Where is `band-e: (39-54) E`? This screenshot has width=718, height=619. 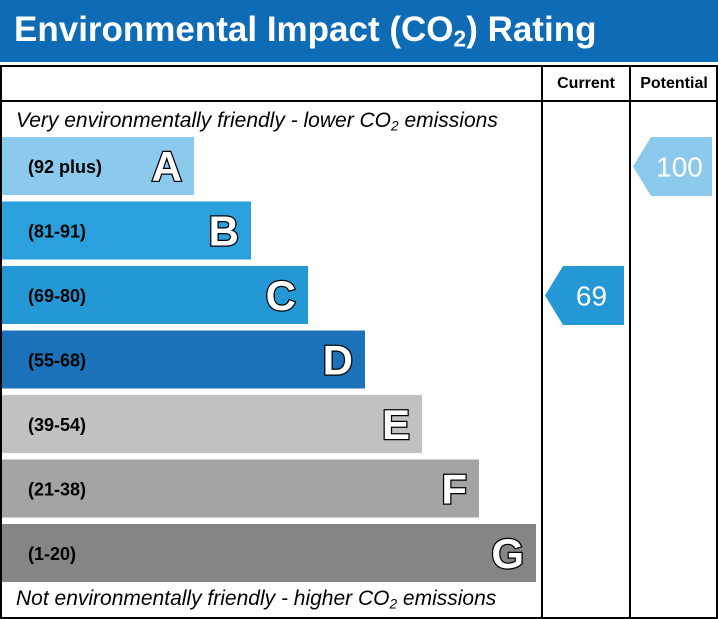 band-e: (39-54) E is located at coordinates (212, 424).